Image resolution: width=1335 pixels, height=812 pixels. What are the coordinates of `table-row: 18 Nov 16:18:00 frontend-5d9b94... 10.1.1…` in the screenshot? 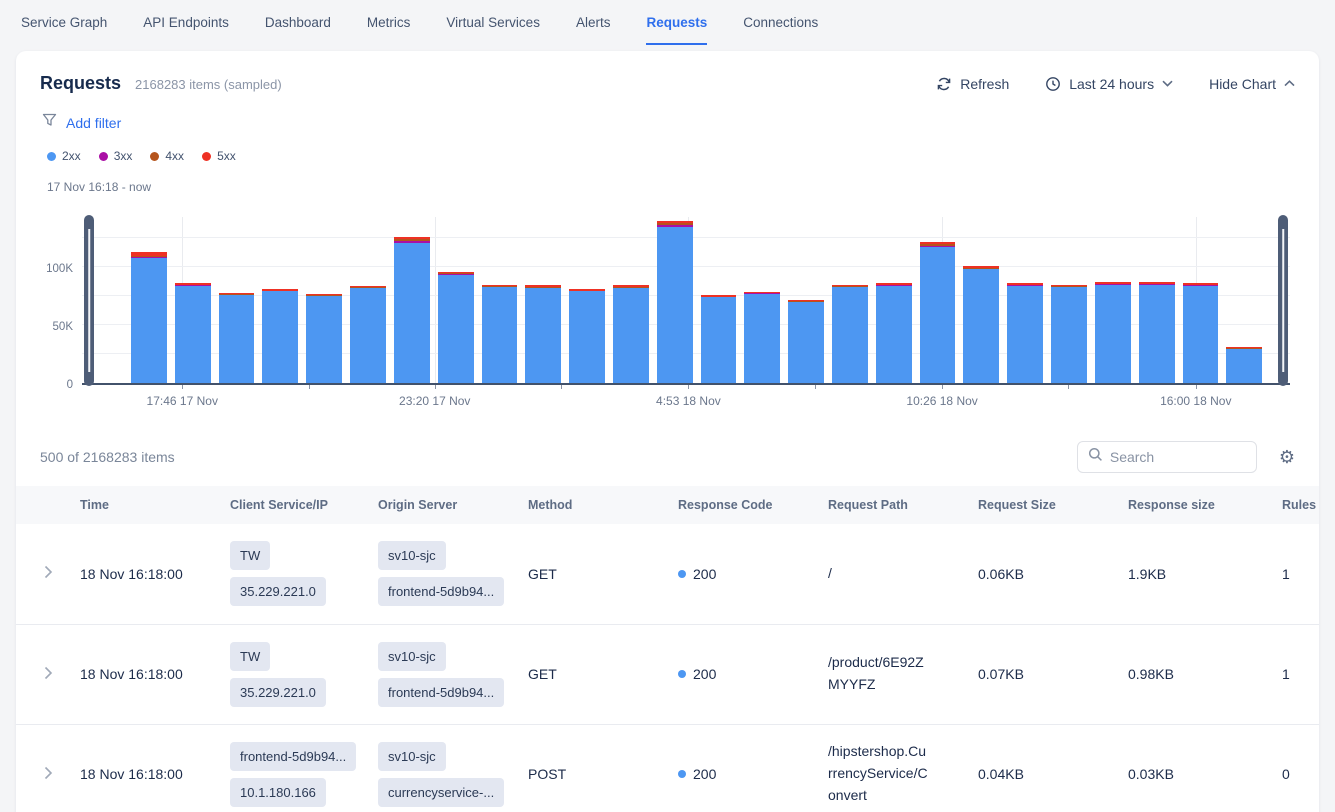 It's located at (667, 768).